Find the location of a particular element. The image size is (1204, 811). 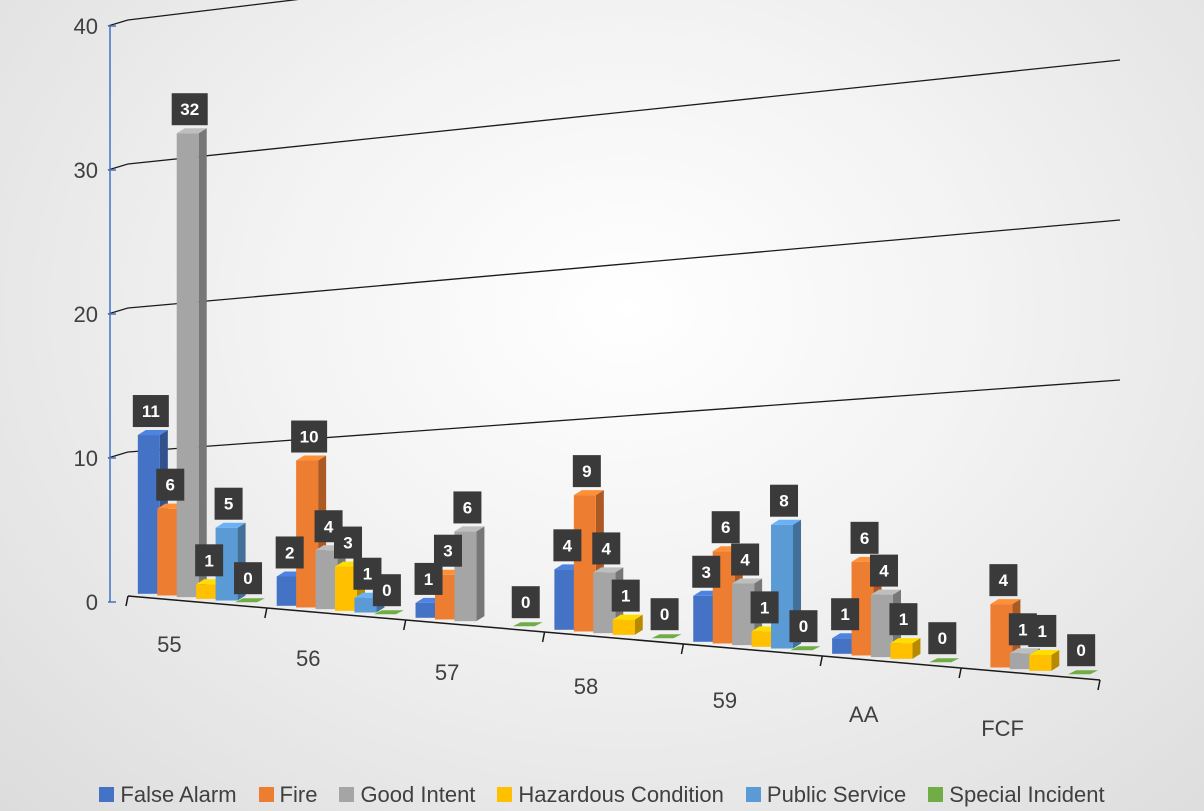

data-label-value: 8 is located at coordinates (783, 501).